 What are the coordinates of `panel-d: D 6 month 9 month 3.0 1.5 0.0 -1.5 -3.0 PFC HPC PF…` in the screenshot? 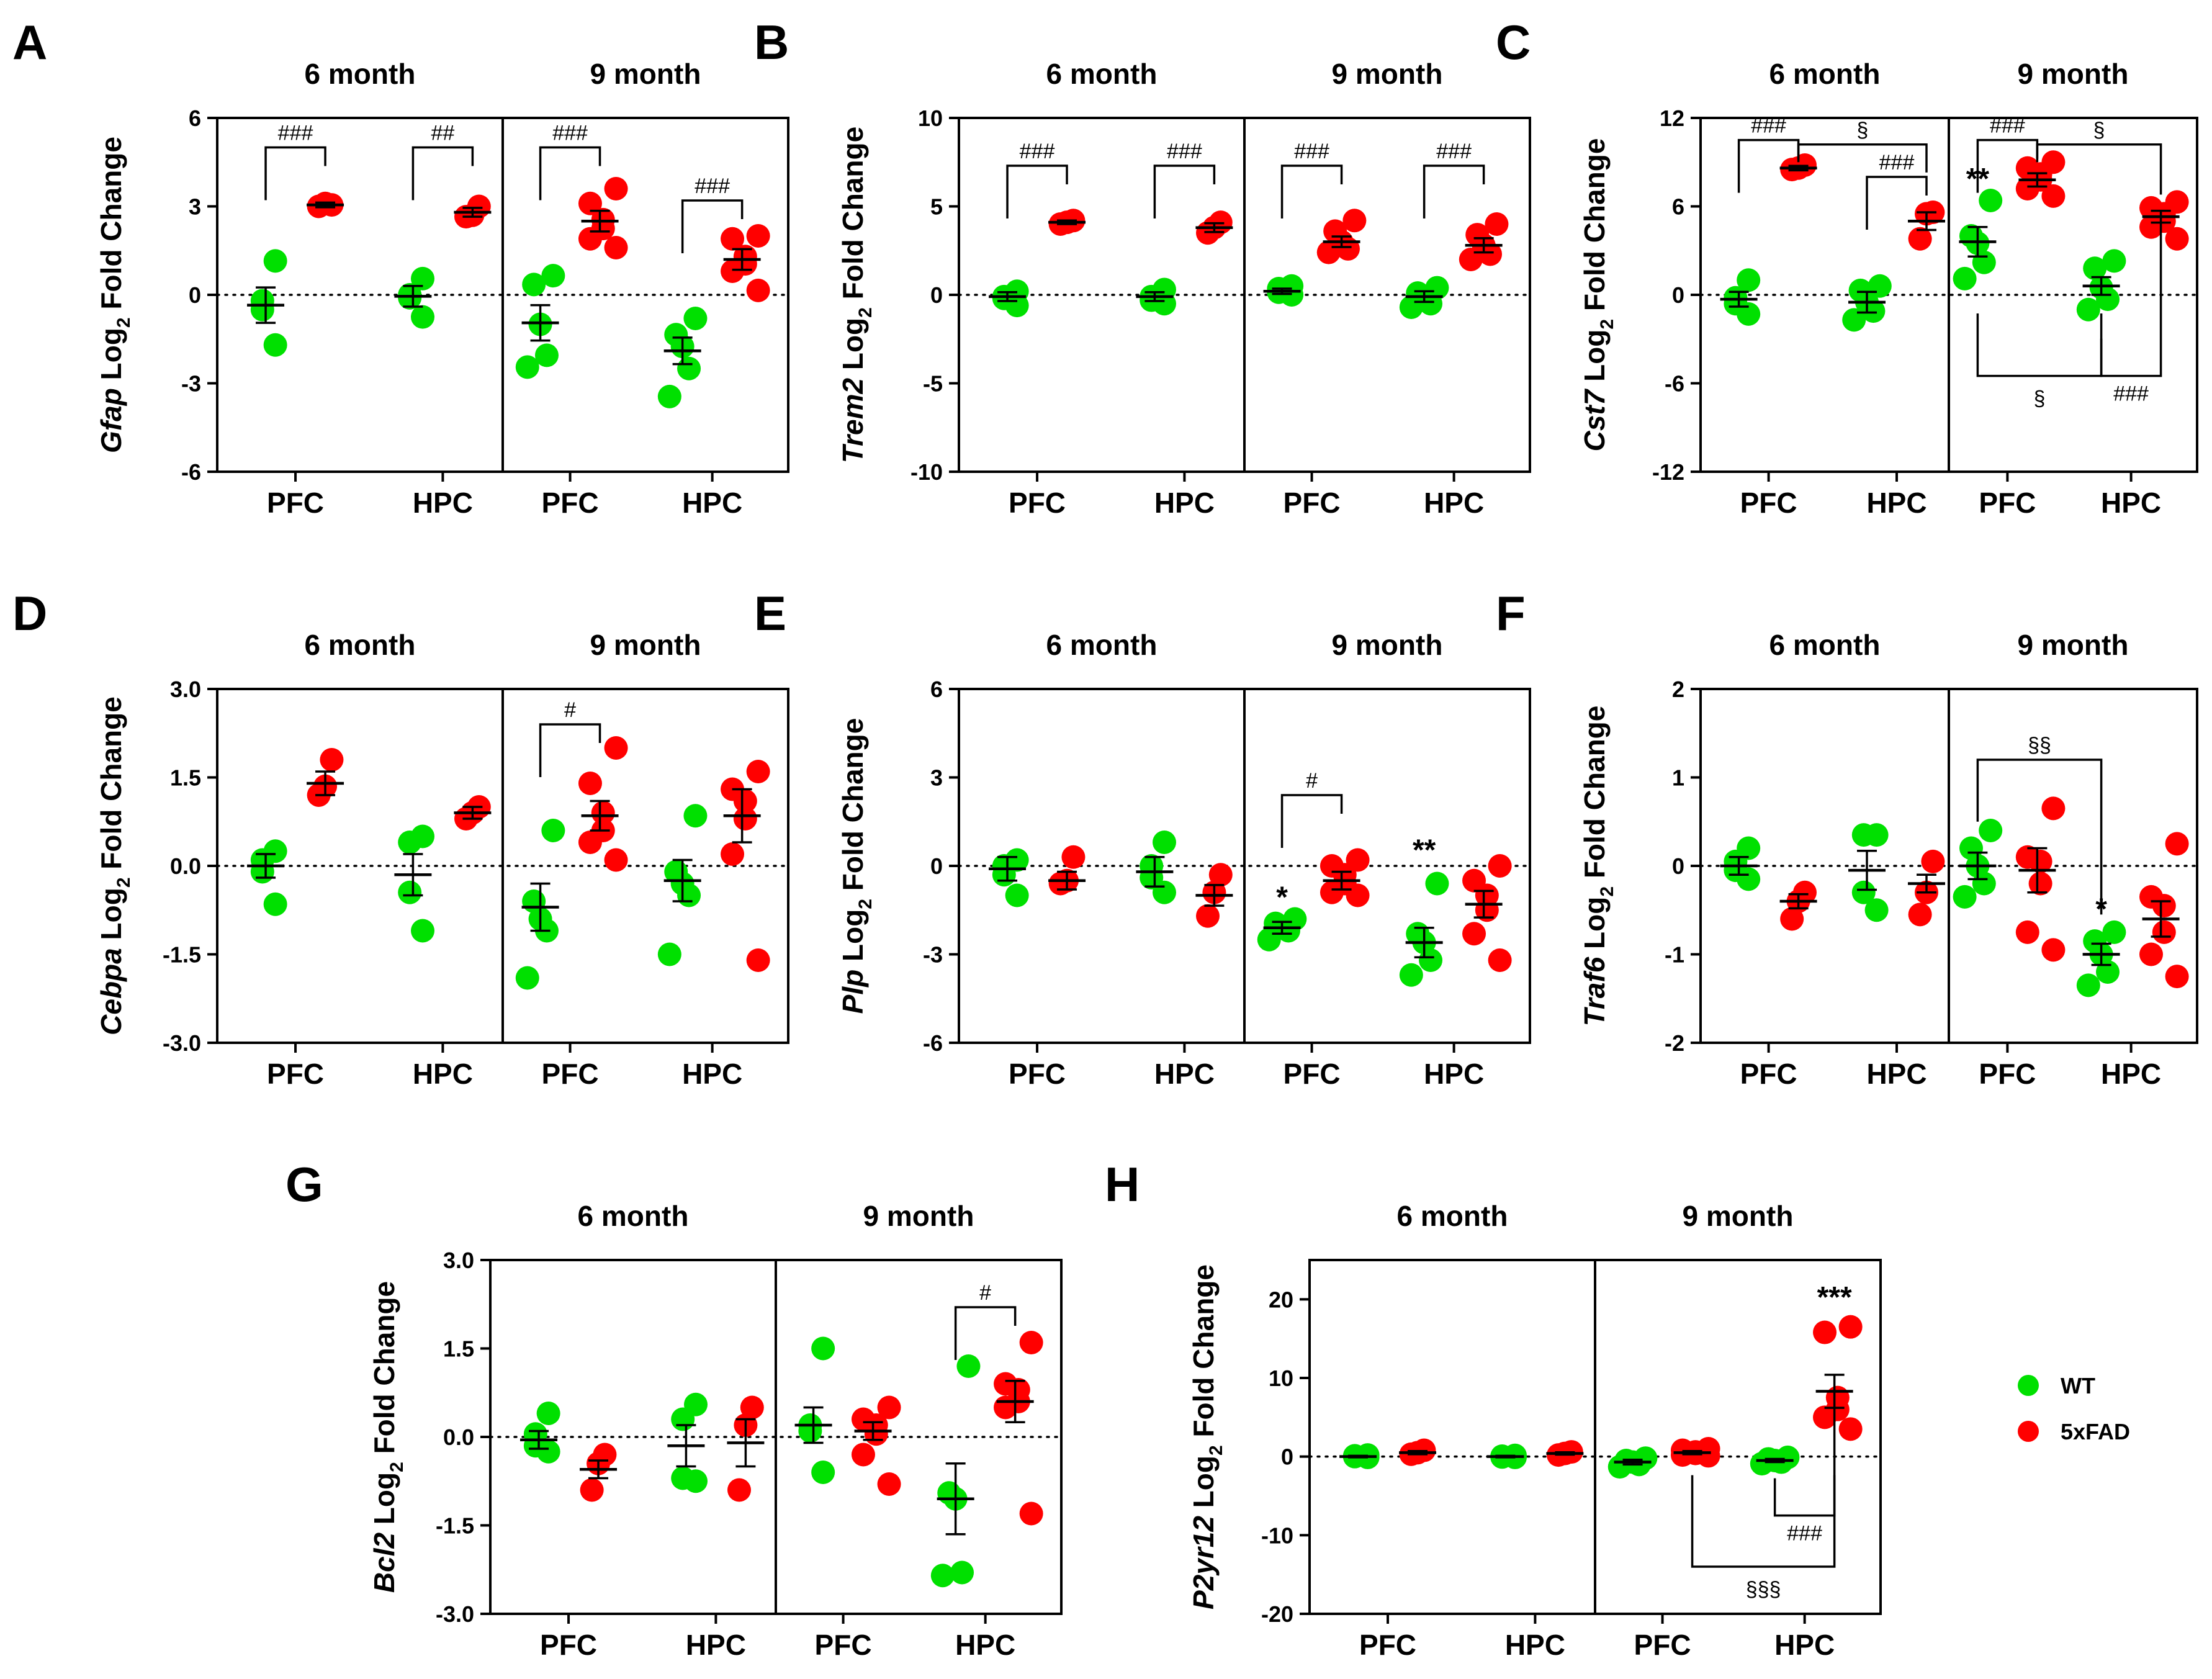 It's located at (400, 838).